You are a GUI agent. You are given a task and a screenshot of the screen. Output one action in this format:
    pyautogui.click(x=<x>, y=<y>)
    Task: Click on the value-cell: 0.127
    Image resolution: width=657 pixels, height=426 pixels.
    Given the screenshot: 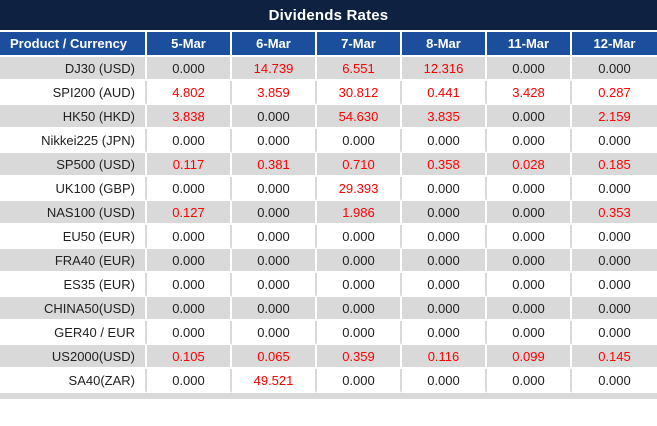 What is the action you would take?
    pyautogui.click(x=189, y=213)
    